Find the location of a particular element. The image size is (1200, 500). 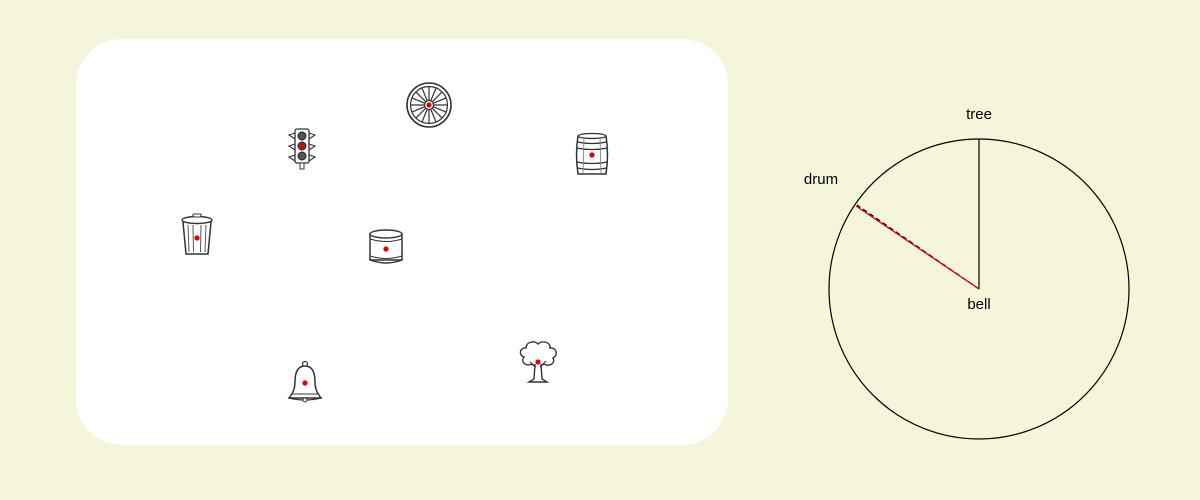

dial-center-label: bell is located at coordinates (978, 304).